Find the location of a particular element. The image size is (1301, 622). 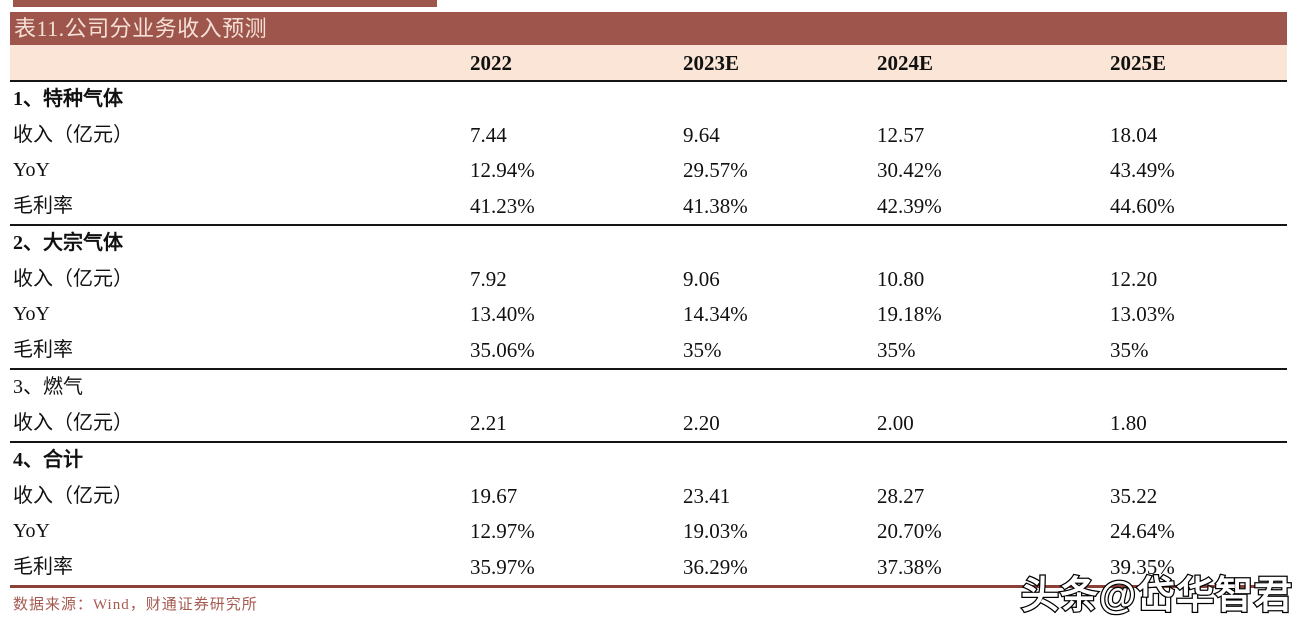

table-section: 3、燃气收入（亿元） 2.21 2.20 2.00 1.80 is located at coordinates (648, 406).